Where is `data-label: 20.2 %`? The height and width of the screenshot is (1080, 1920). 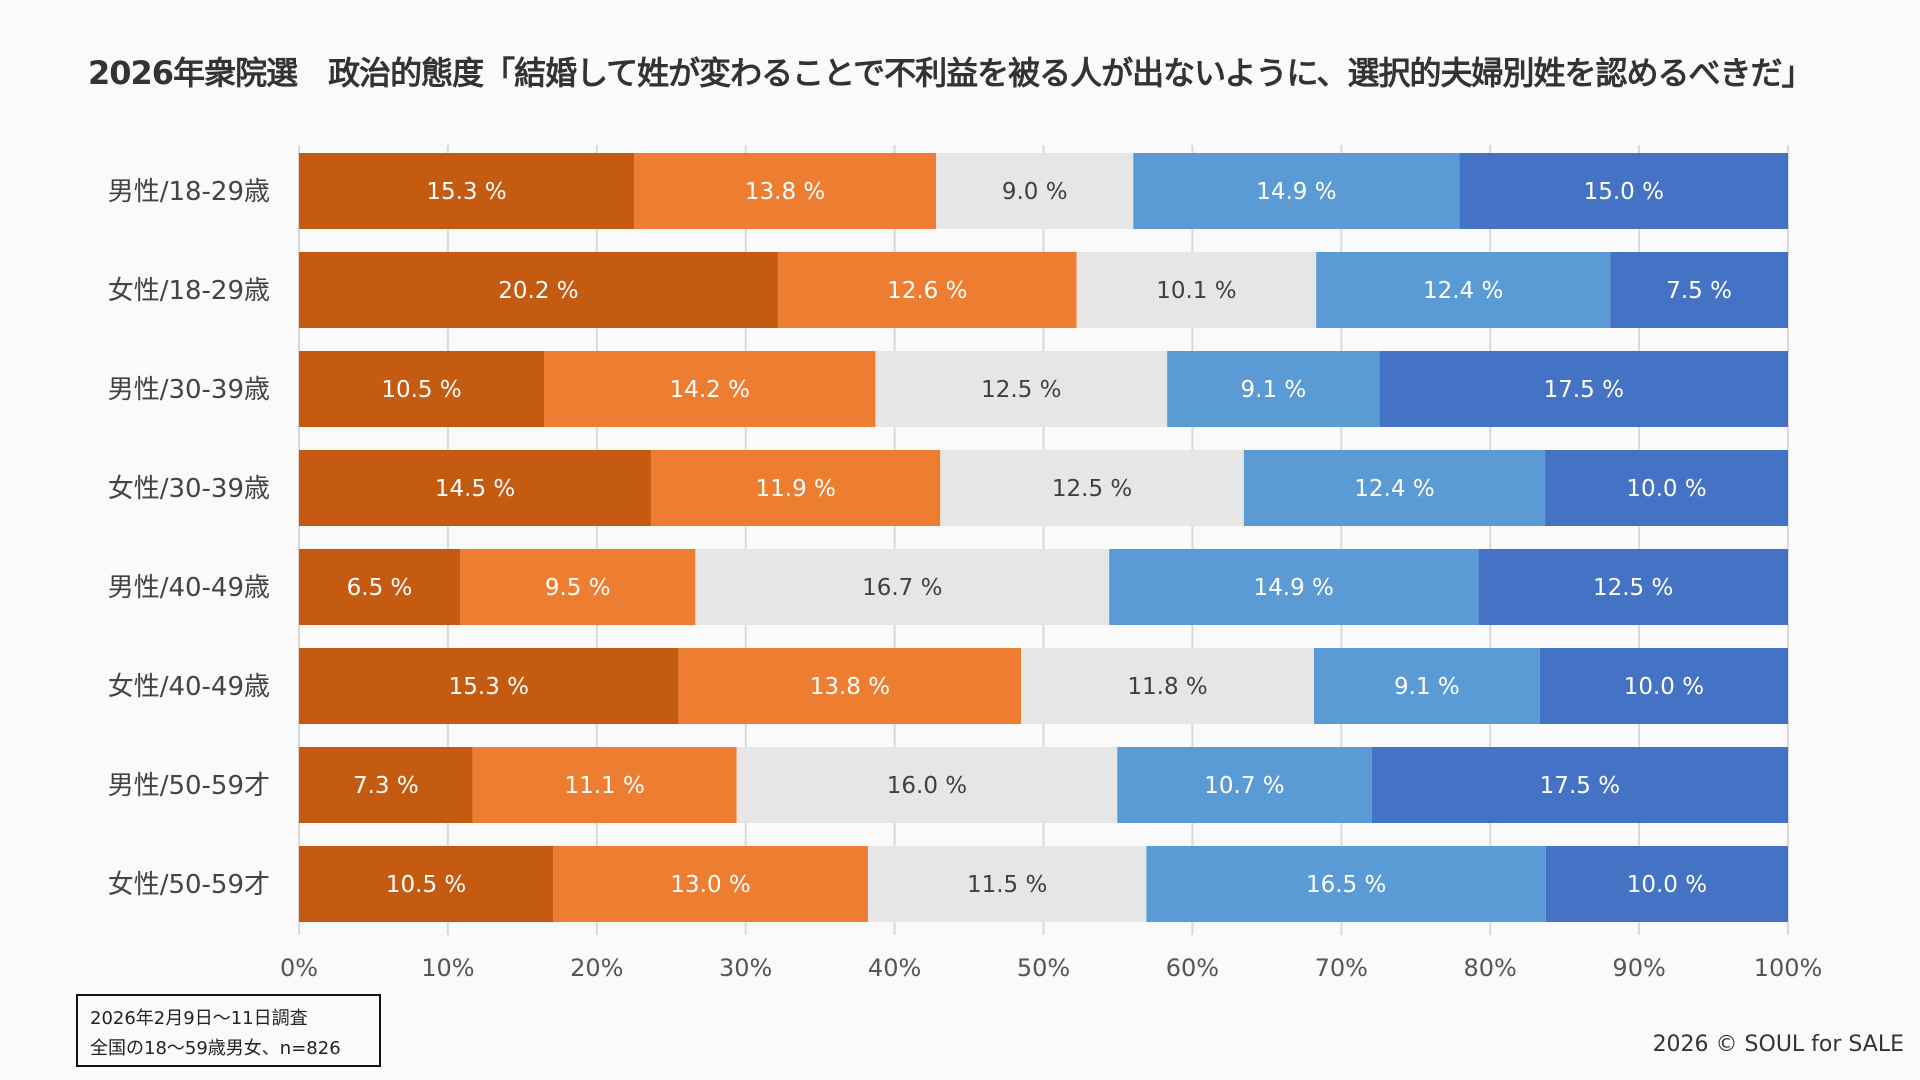
data-label: 20.2 % is located at coordinates (538, 291).